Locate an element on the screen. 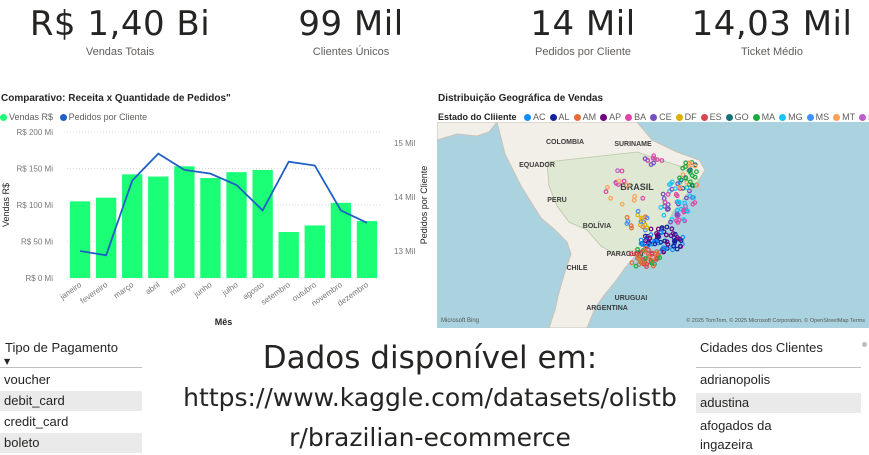 The height and width of the screenshot is (455, 869). country-label-uruguai: URUGUAI is located at coordinates (631, 298).